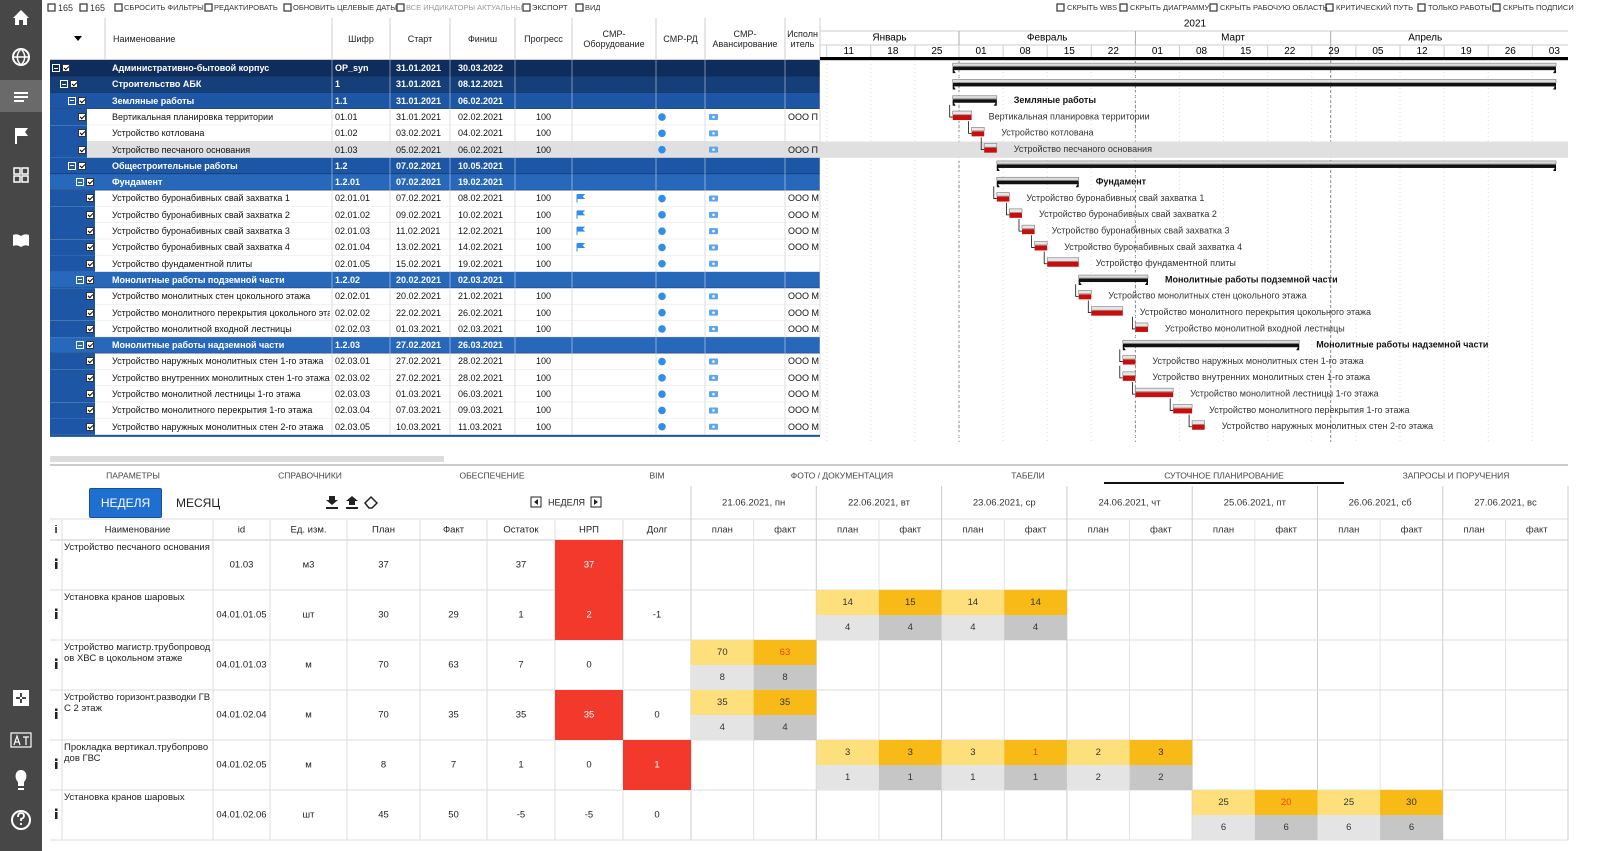 The width and height of the screenshot is (1600, 851). Describe the element at coordinates (21, 240) in the screenshot. I see `icon-book` at that location.